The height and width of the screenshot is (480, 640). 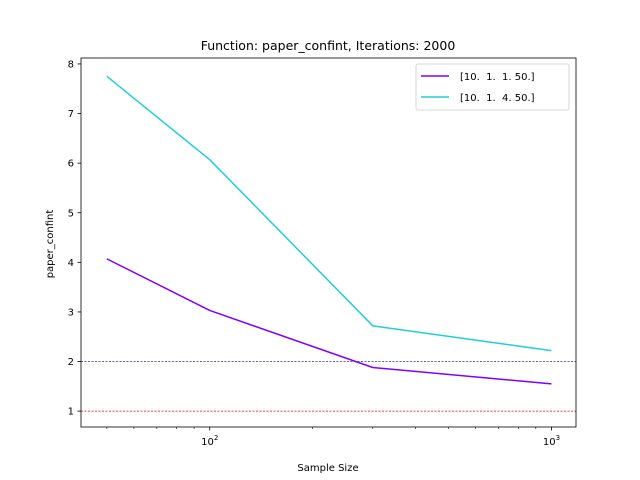 I want to click on y-axis-label: paper_confint, so click(x=50, y=244).